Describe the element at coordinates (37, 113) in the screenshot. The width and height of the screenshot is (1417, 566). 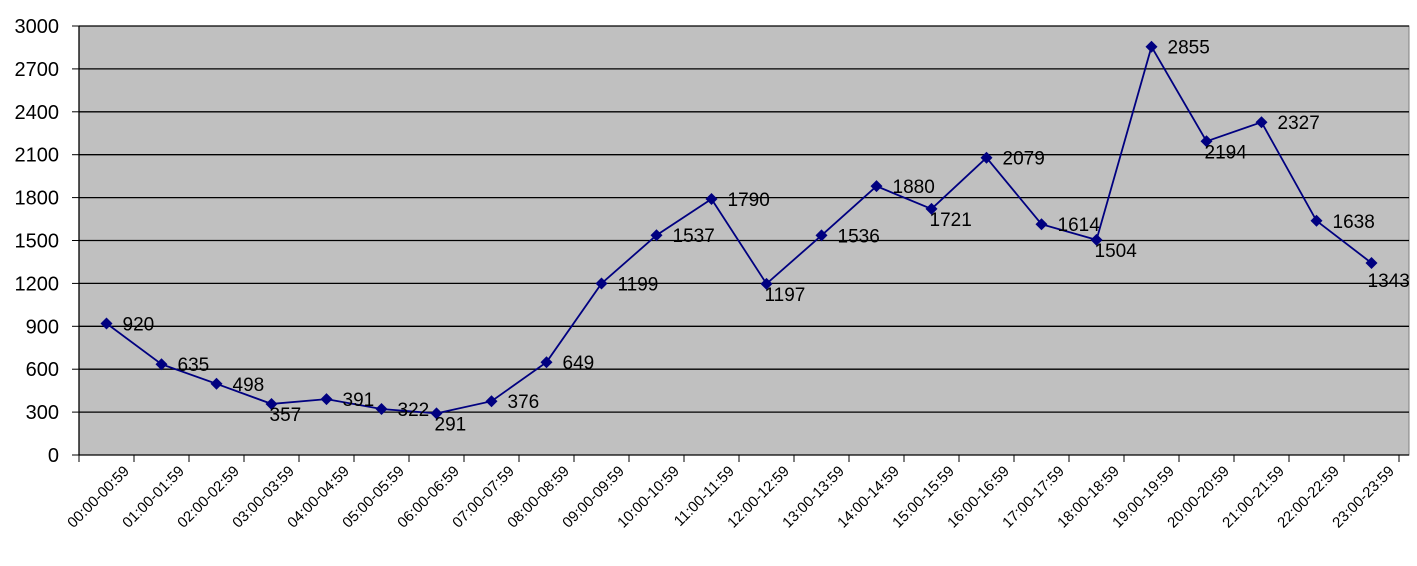
I see `y-tick-label: 2400` at that location.